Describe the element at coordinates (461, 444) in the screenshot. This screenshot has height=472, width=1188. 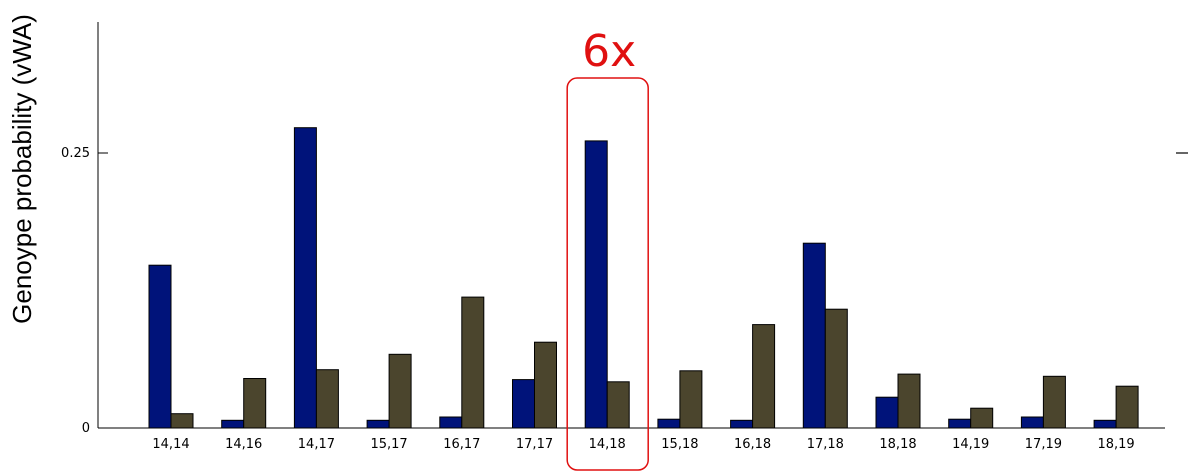
I see `x-tick-label: 16,17` at that location.